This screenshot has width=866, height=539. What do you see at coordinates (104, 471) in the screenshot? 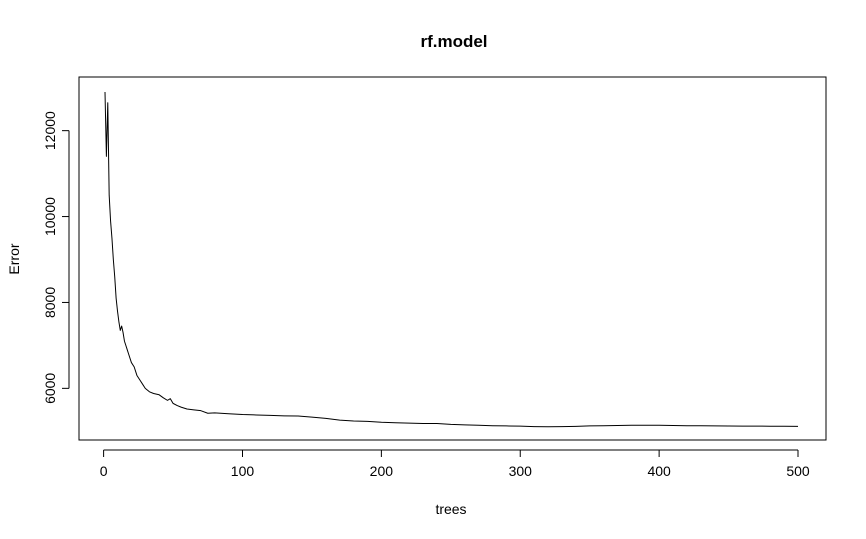
I see `x-tick-label: 0` at bounding box center [104, 471].